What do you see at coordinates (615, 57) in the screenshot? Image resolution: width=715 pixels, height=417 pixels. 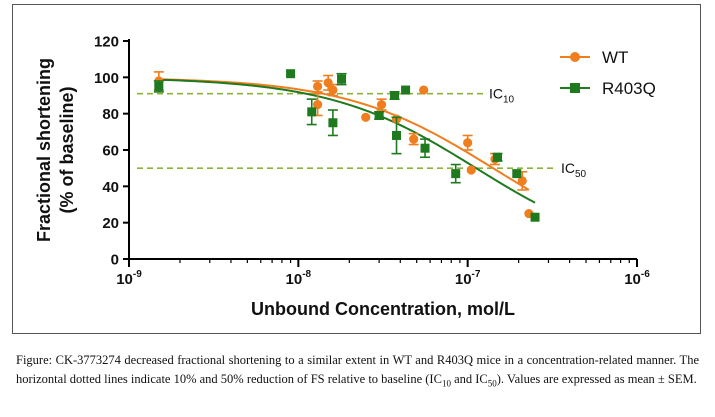 I see `legend-label-wt: WT` at bounding box center [615, 57].